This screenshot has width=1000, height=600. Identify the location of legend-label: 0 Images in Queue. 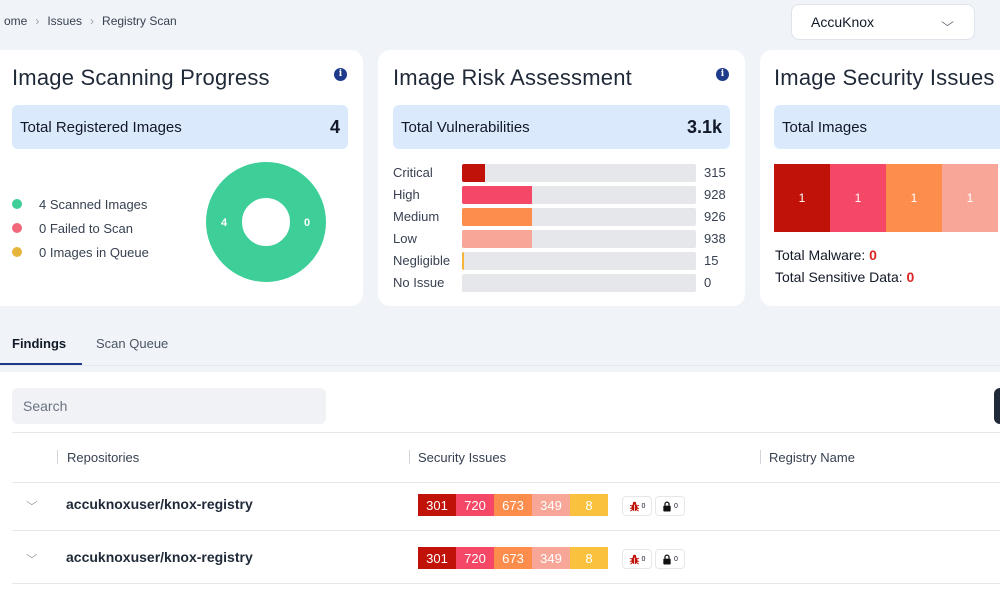
(94, 252).